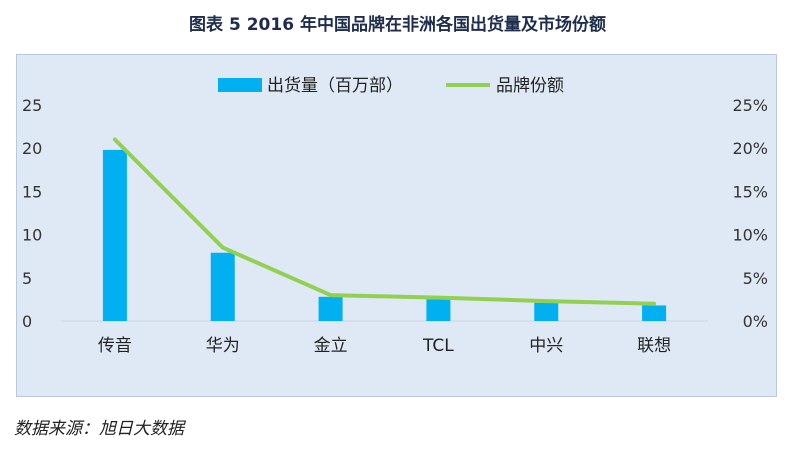 Image resolution: width=795 pixels, height=453 pixels. What do you see at coordinates (654, 346) in the screenshot?
I see `x-tick-label: 联想` at bounding box center [654, 346].